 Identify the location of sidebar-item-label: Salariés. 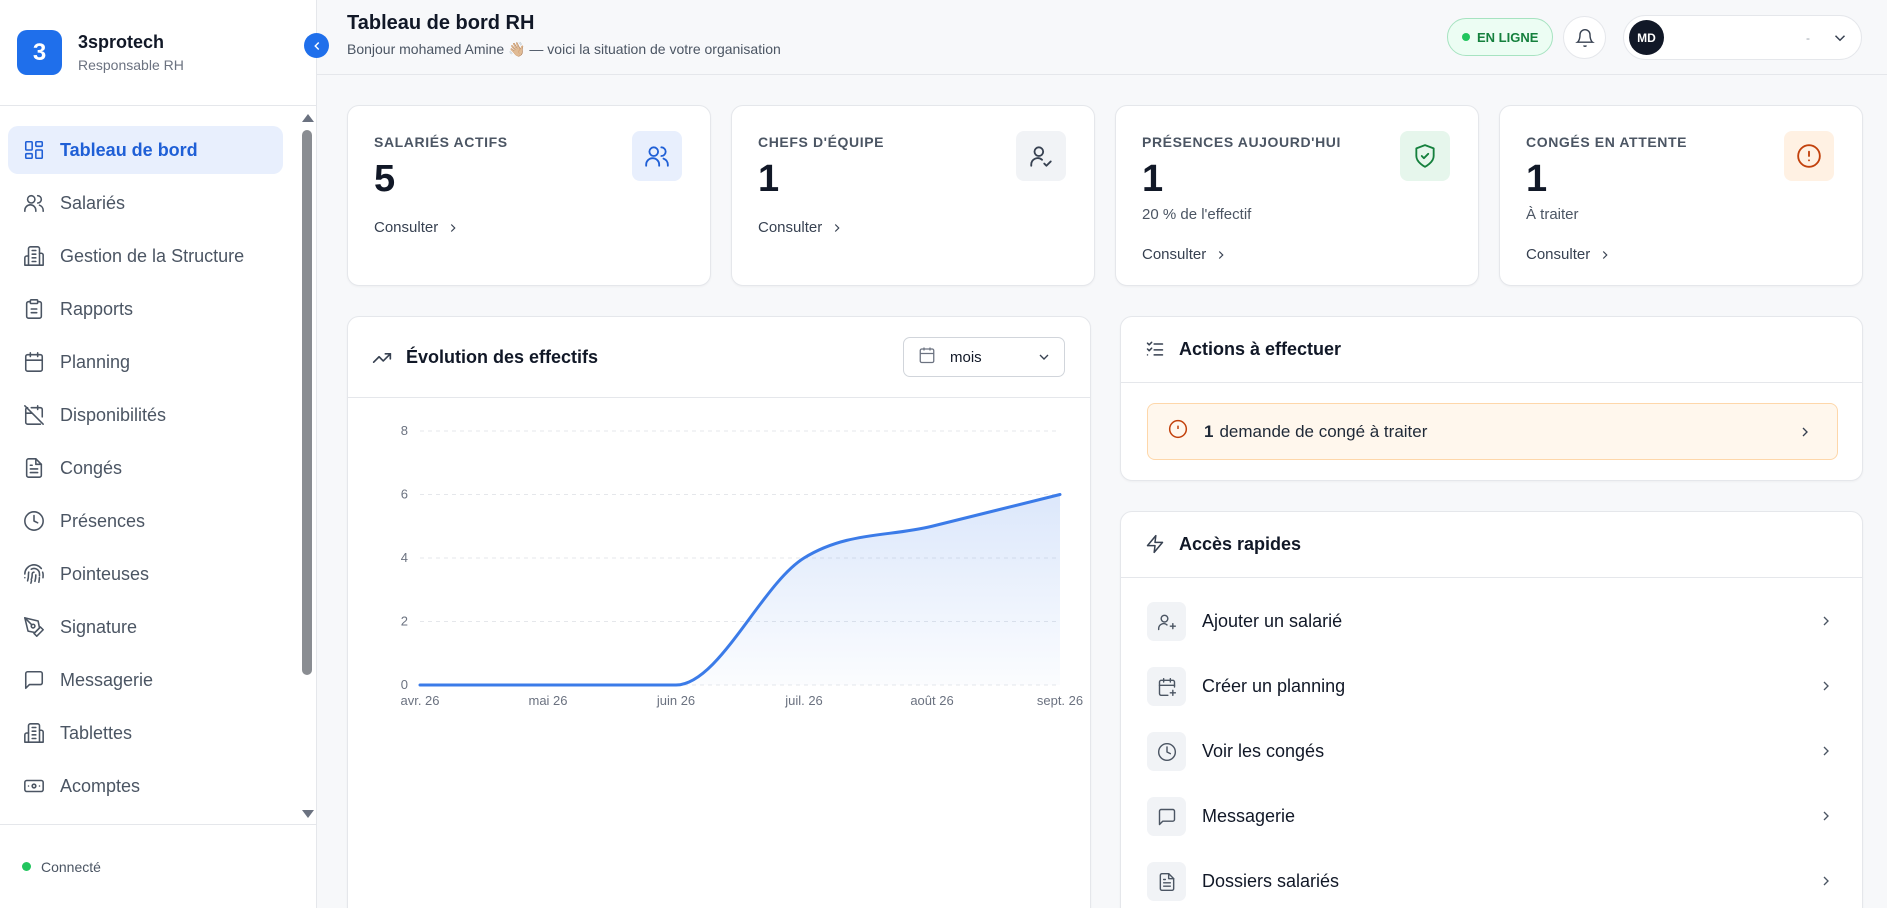
(93, 202).